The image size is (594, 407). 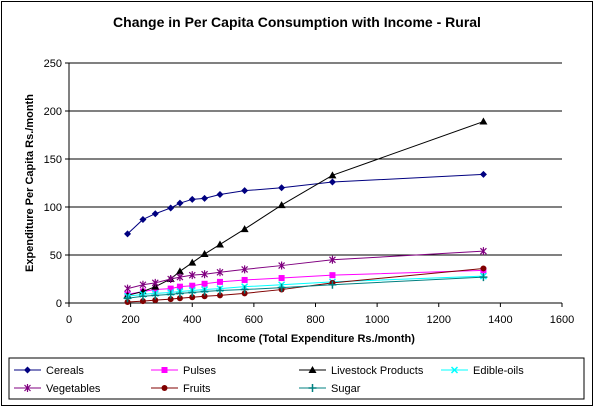 I want to click on legend-box, so click(x=296, y=378).